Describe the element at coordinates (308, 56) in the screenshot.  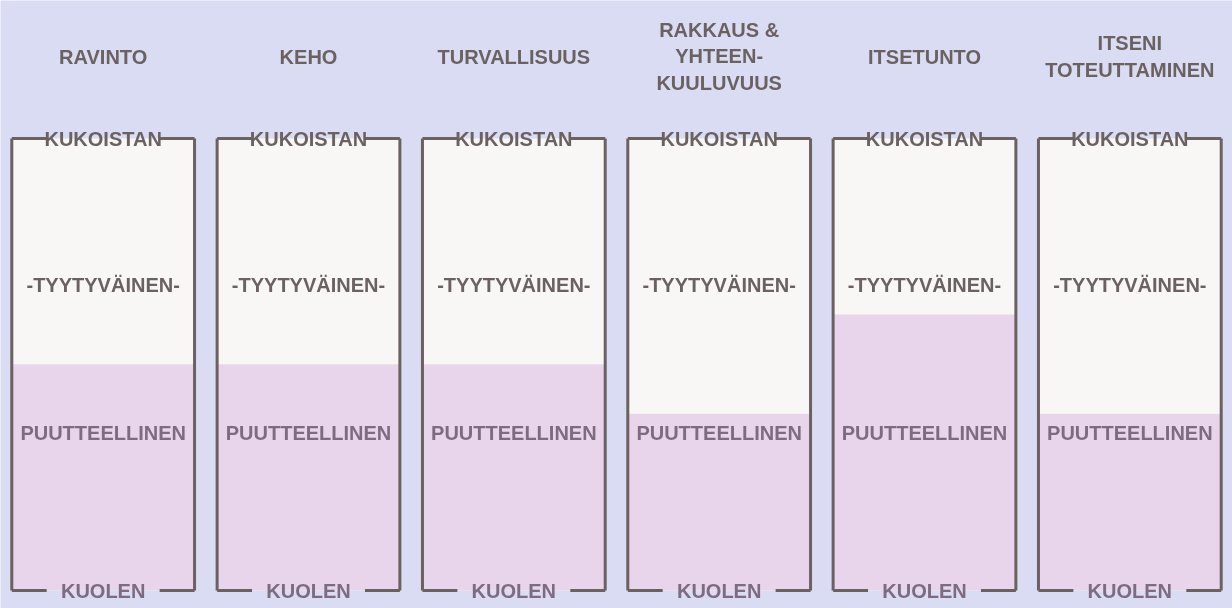
I see `x-tick-label: KEHO` at that location.